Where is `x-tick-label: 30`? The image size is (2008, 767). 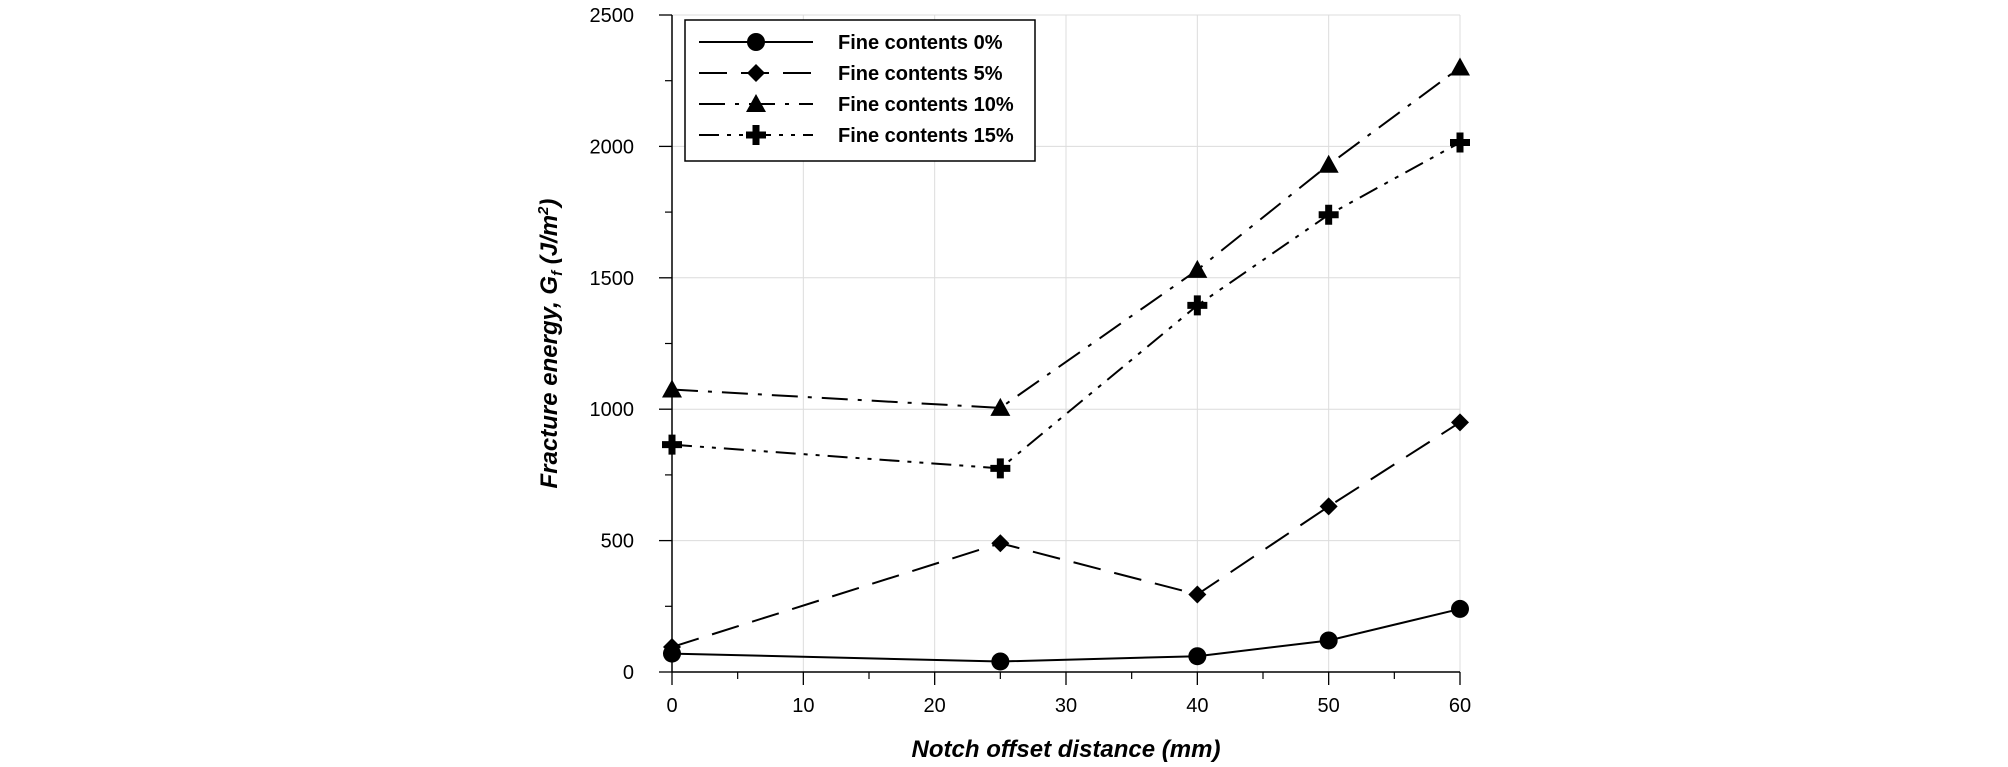
x-tick-label: 30 is located at coordinates (1066, 706).